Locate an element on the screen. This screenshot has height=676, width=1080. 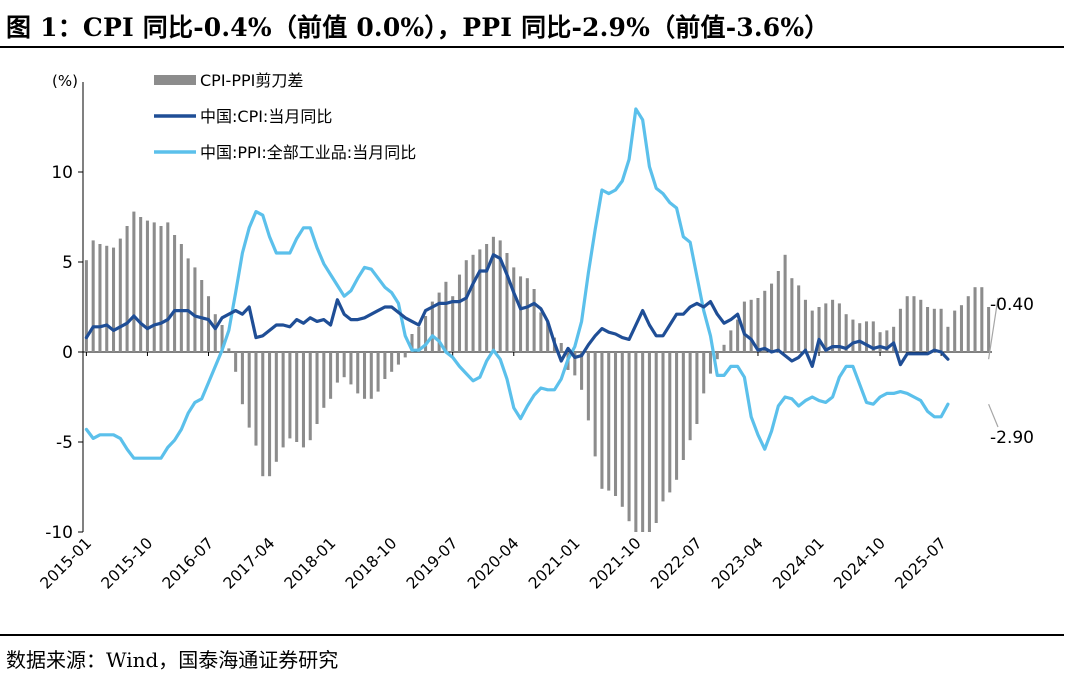
y-tick-label: 10 is located at coordinates (62, 173).